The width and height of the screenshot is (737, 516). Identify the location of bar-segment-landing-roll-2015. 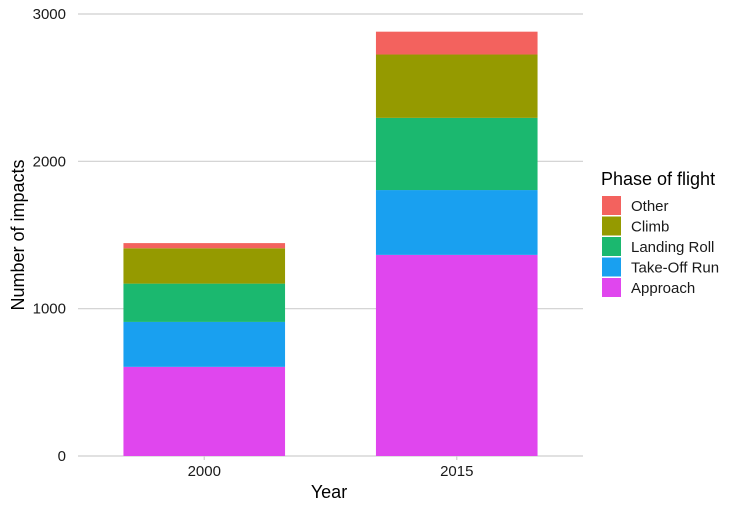
(456, 154).